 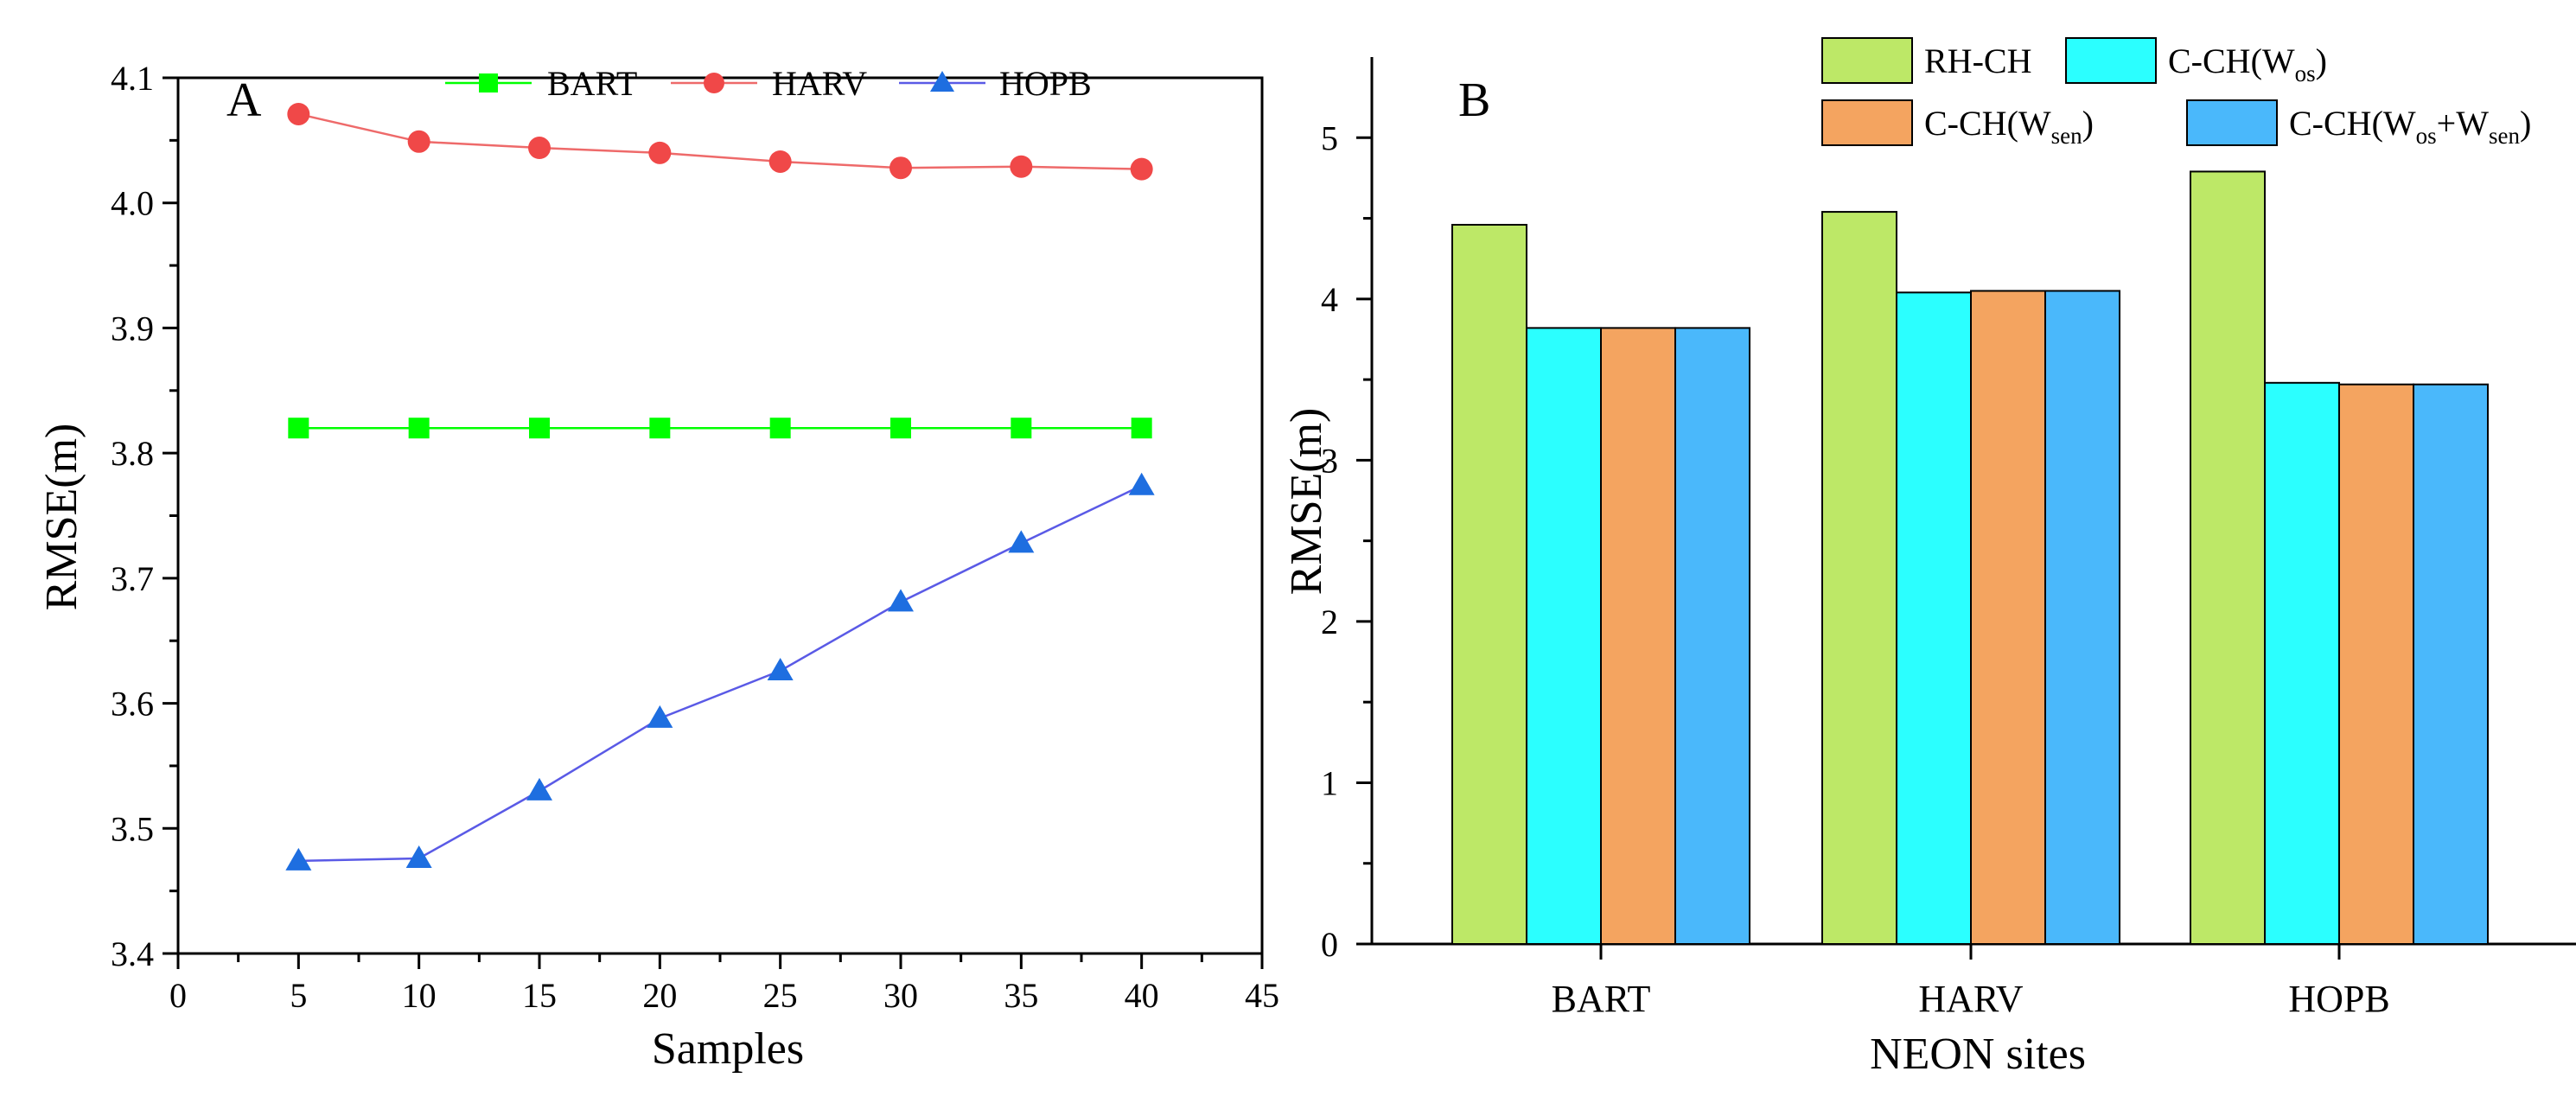 What do you see at coordinates (592, 83) in the screenshot?
I see `legend-bart-label: BART` at bounding box center [592, 83].